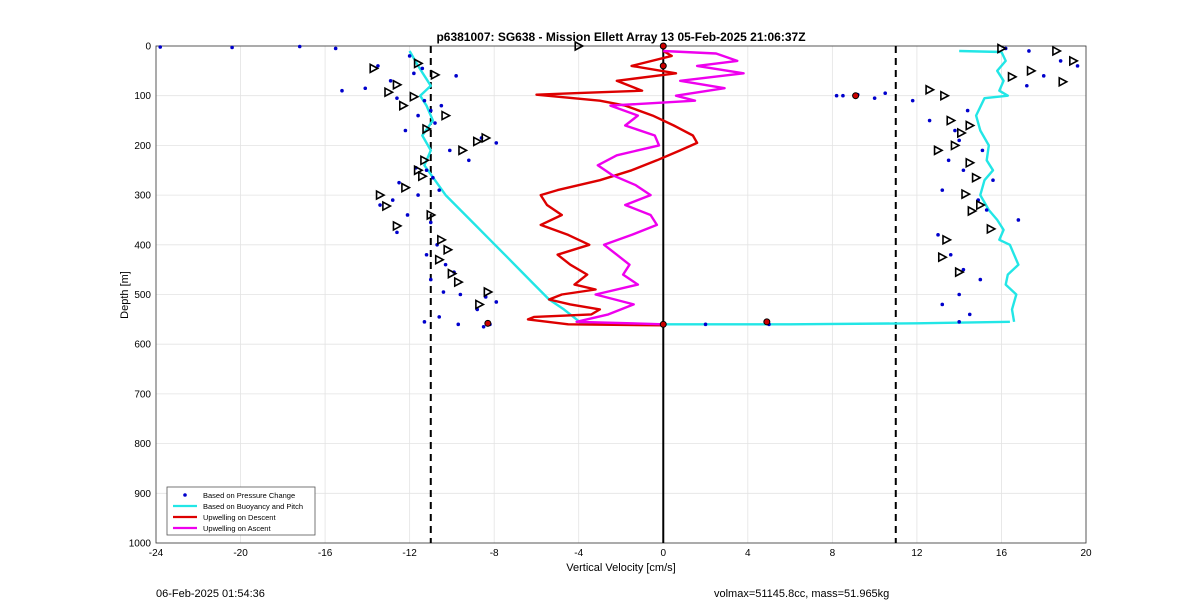 Image resolution: width=1200 pixels, height=611 pixels. I want to click on footer-volmax-mass: volmax=51145.8cc, mass=51.965kg, so click(802, 594).